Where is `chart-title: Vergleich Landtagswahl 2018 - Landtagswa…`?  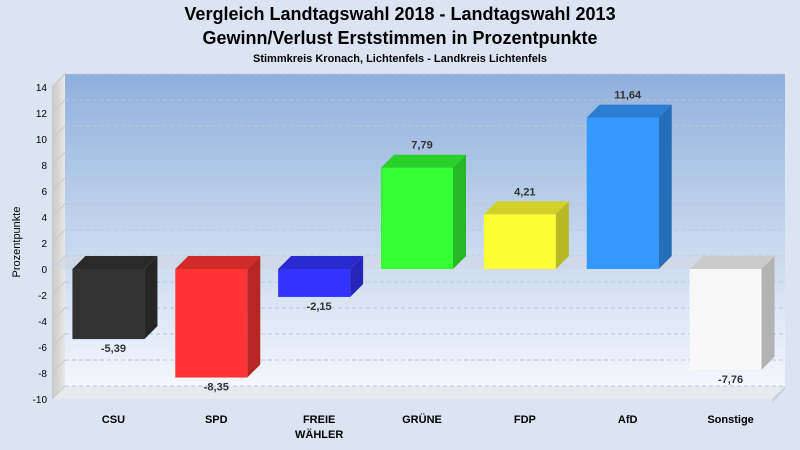
chart-title: Vergleich Landtagswahl 2018 - Landtagswa… is located at coordinates (400, 14).